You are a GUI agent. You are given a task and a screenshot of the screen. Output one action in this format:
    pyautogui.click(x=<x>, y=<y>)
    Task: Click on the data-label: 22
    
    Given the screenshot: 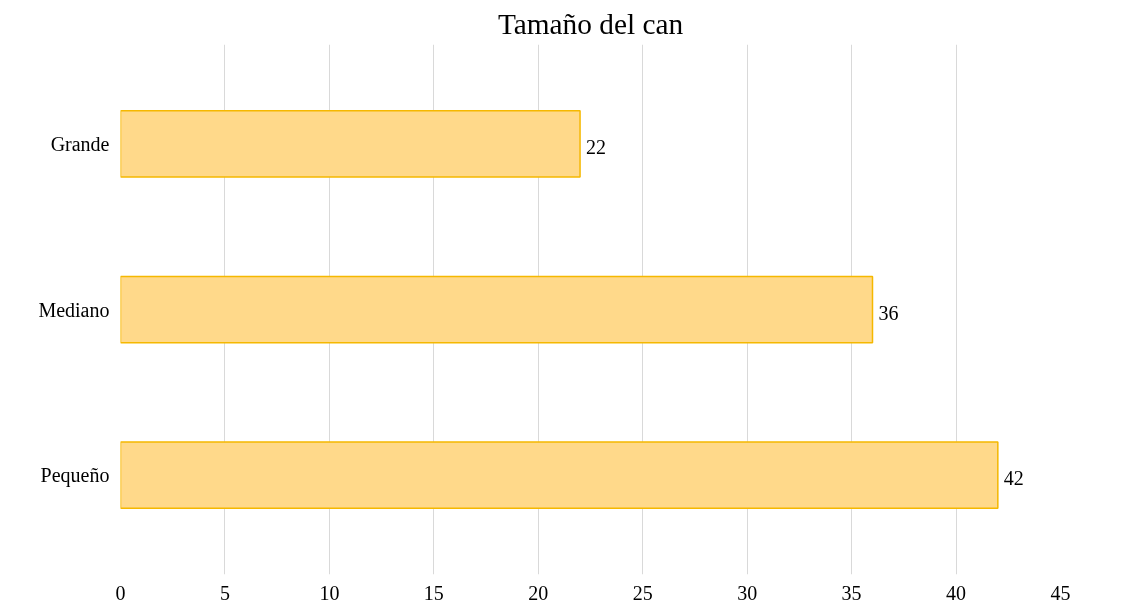 What is the action you would take?
    pyautogui.click(x=596, y=146)
    